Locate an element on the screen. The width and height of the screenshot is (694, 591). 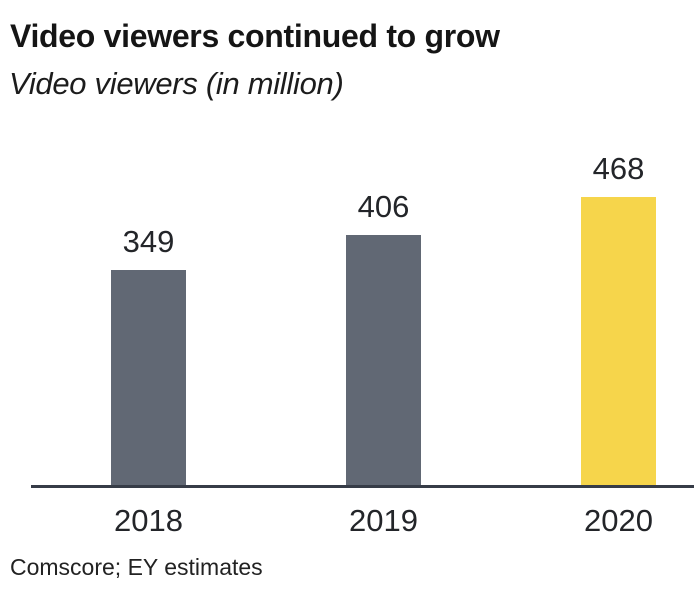
bar-group-2018: 349 2018 is located at coordinates (148, 332).